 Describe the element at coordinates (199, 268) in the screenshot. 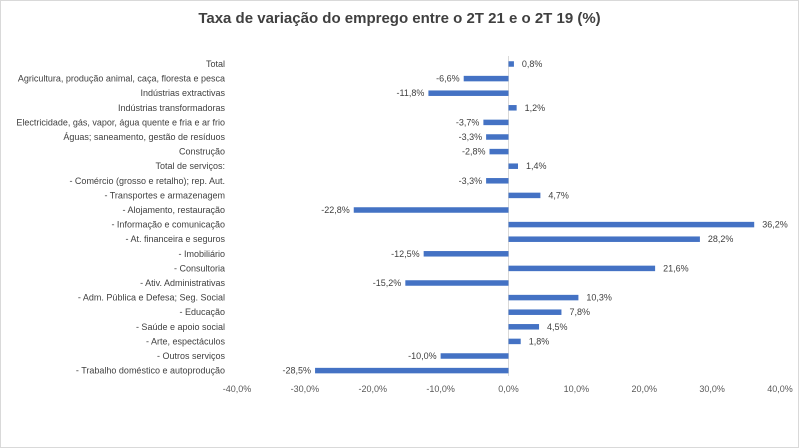

I see `category-label: - Consultoria` at that location.